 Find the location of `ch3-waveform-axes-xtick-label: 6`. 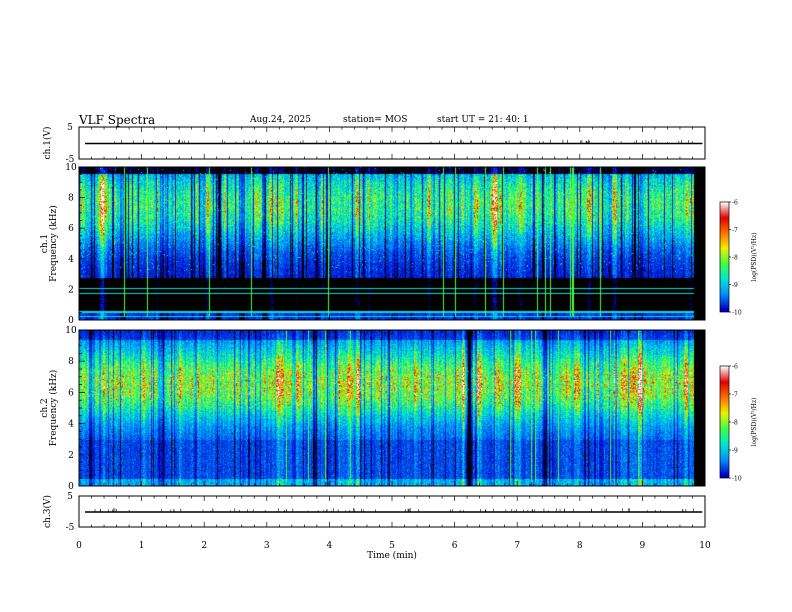

ch3-waveform-axes-xtick-label: 6 is located at coordinates (455, 546).